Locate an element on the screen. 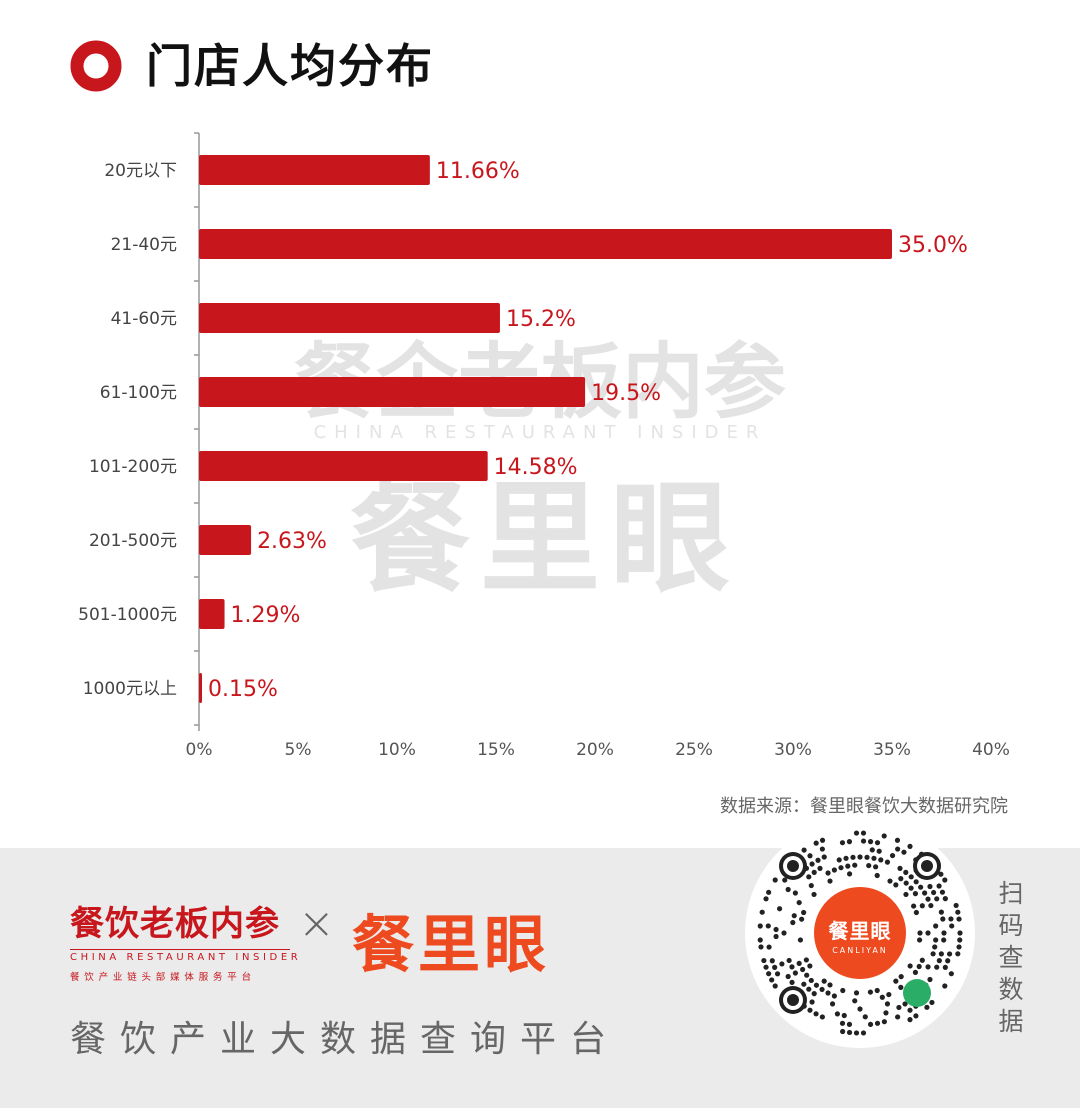 This screenshot has height=1108, width=1080. y-tick-label: 101-200元 is located at coordinates (133, 467).